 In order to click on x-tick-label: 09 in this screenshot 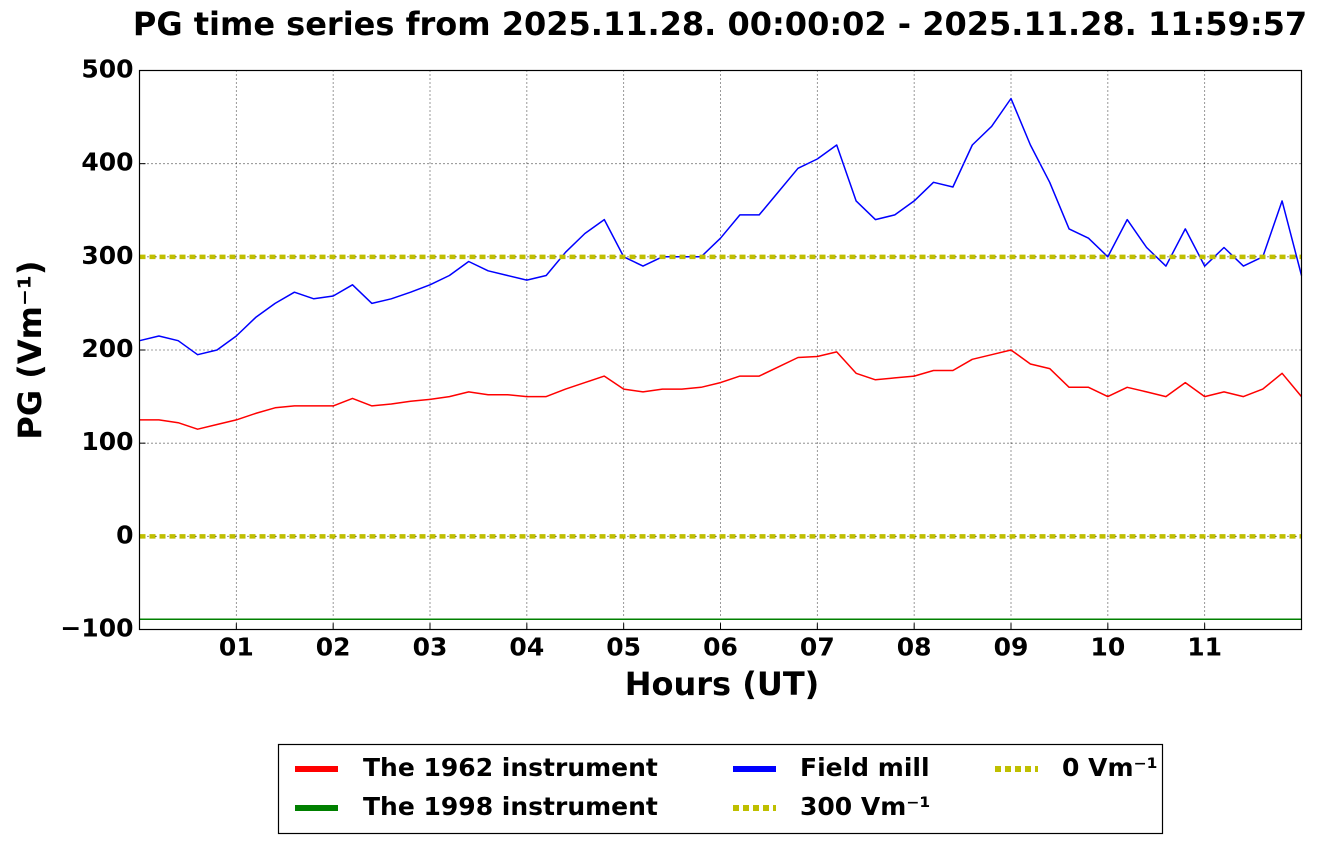, I will do `click(1011, 647)`.